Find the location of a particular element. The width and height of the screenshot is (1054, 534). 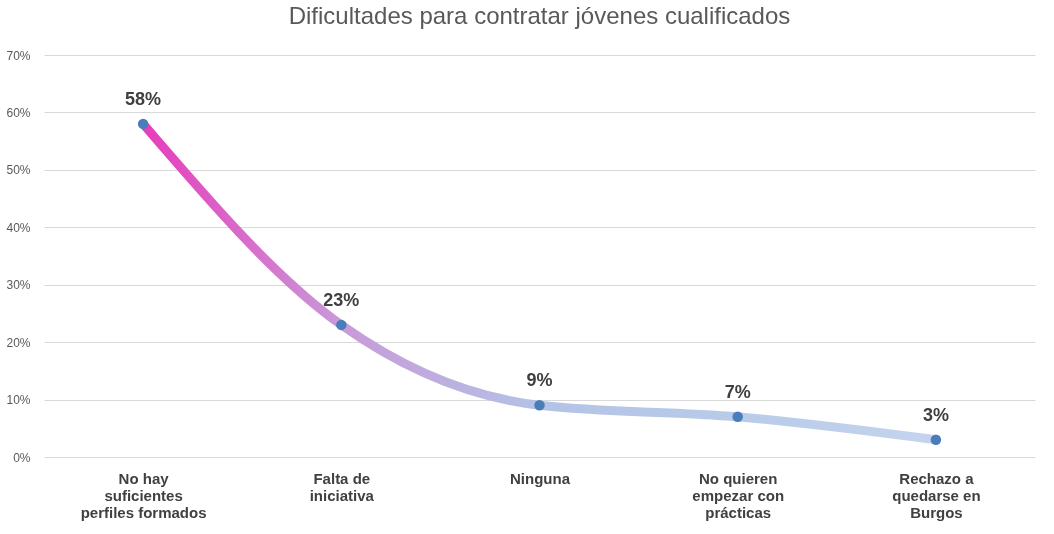

y-tick-label: 0% is located at coordinates (22, 457).